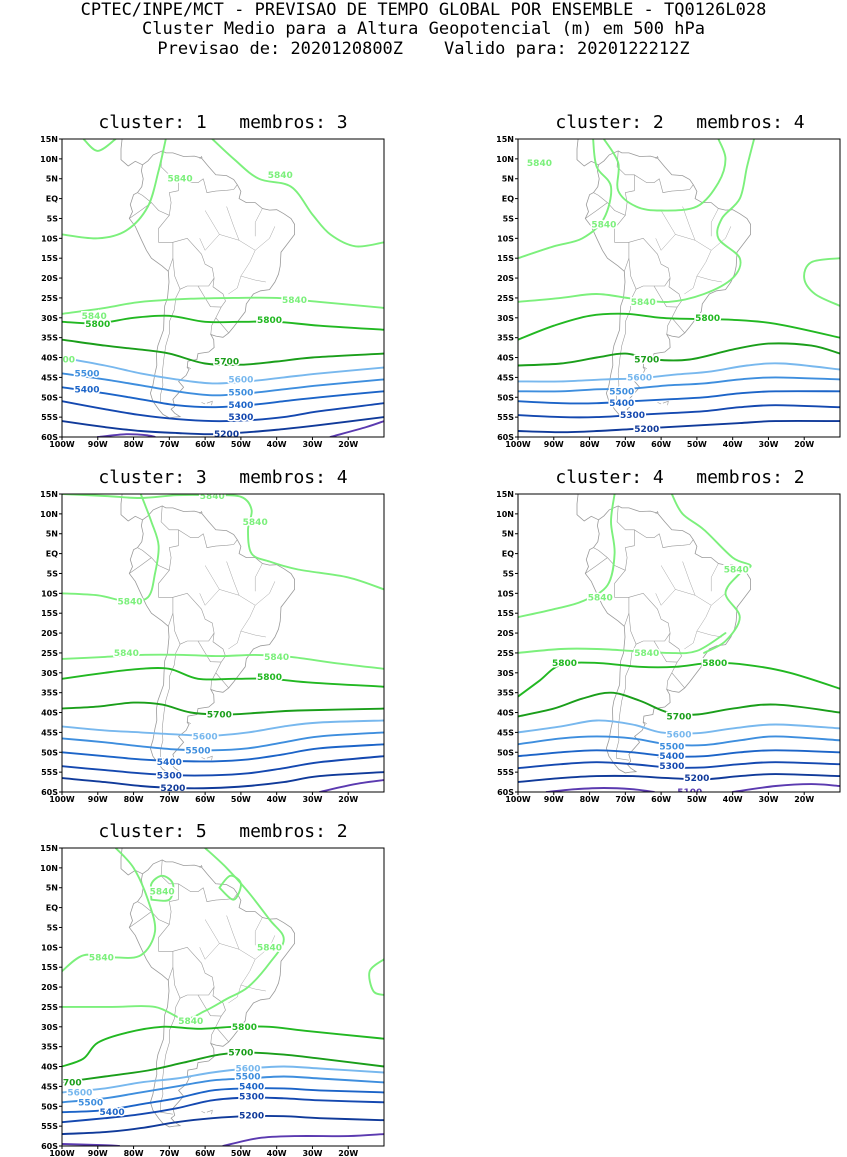 This screenshot has height=1157, width=847. I want to click on lon-tick-label: 80W, so click(134, 799).